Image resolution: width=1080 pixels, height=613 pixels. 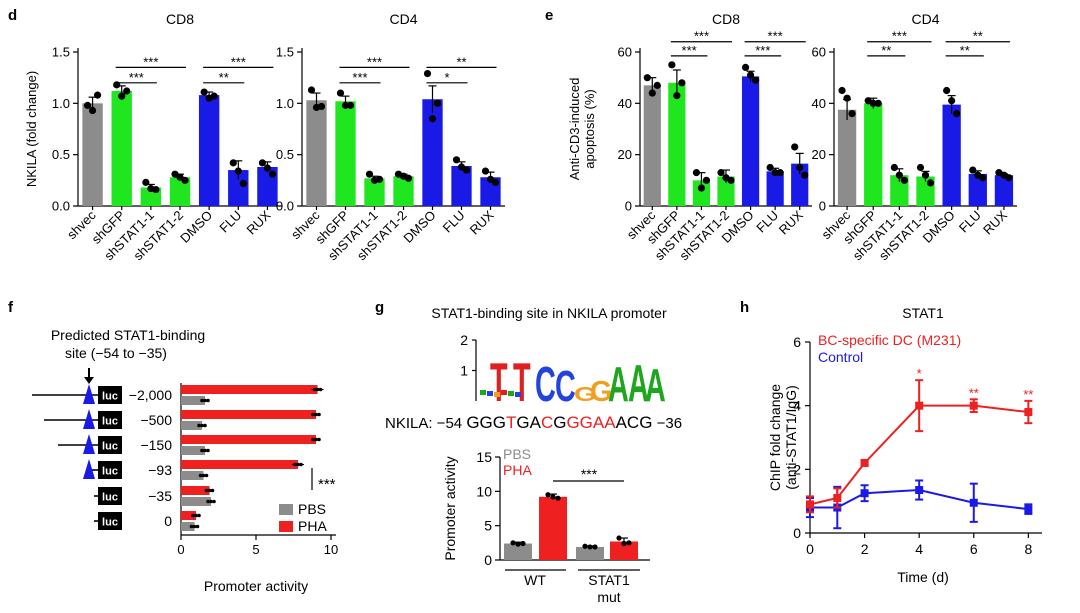 What do you see at coordinates (61, 103) in the screenshot?
I see `y-tick-label: 1.0` at bounding box center [61, 103].